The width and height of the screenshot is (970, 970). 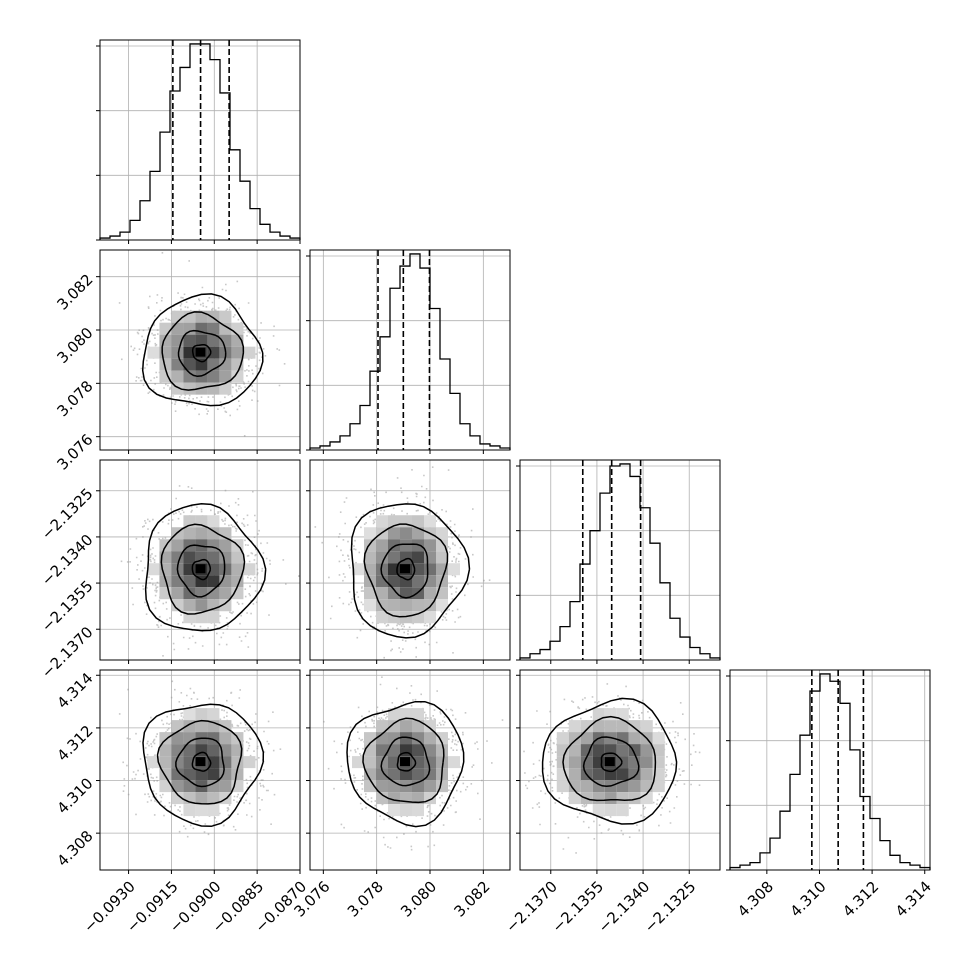 I want to click on x-tick-label: 3.082, so click(x=471, y=899).